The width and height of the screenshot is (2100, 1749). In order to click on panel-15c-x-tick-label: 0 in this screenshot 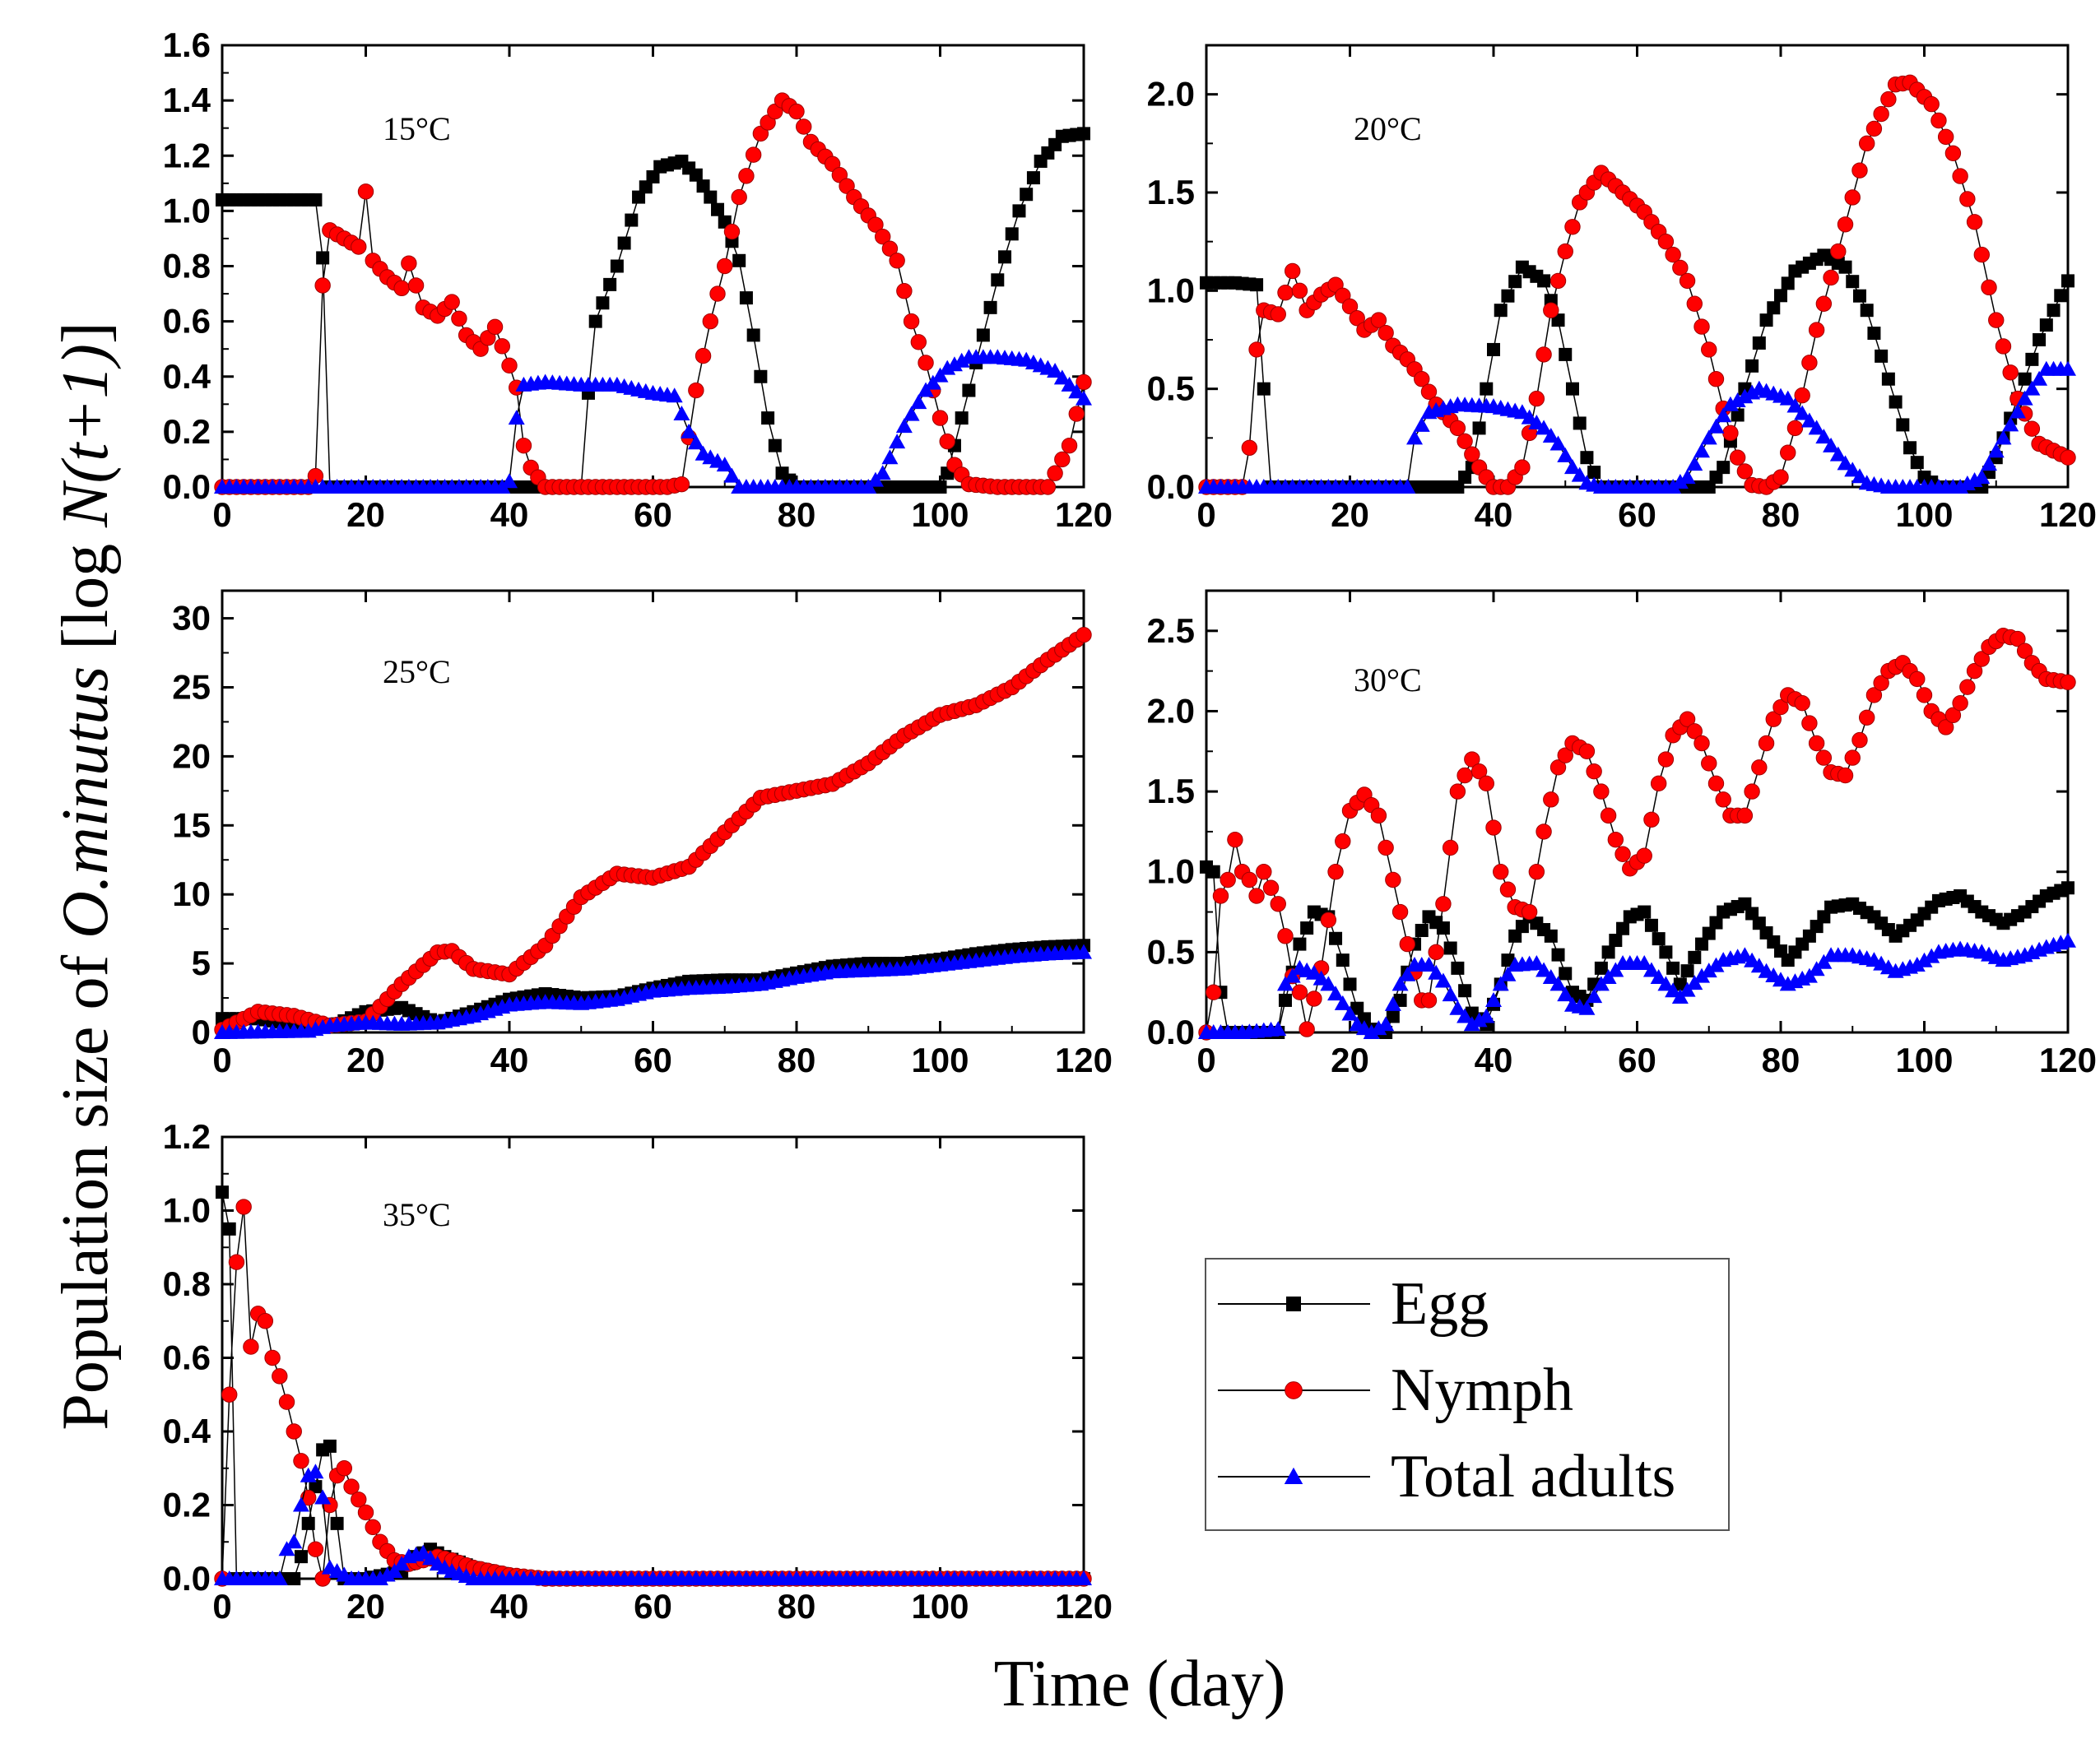, I will do `click(222, 514)`.